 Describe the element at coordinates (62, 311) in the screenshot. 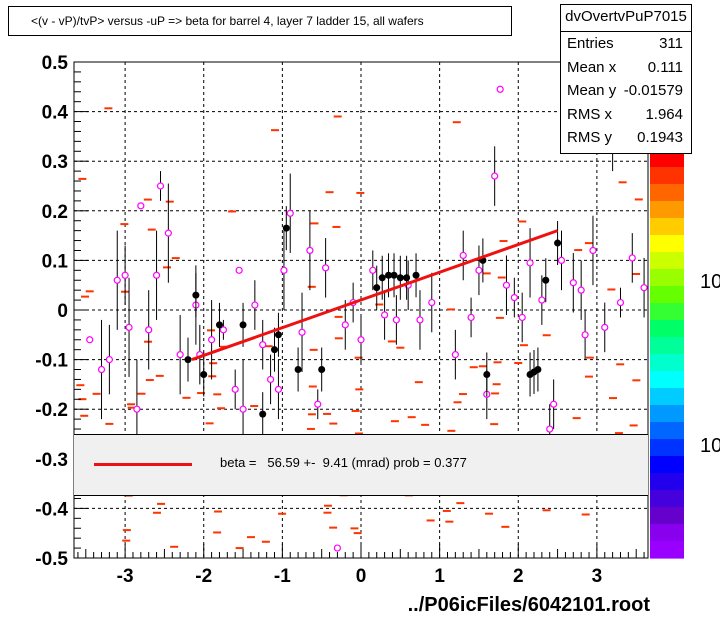

I see `y-tick-label: 0` at that location.